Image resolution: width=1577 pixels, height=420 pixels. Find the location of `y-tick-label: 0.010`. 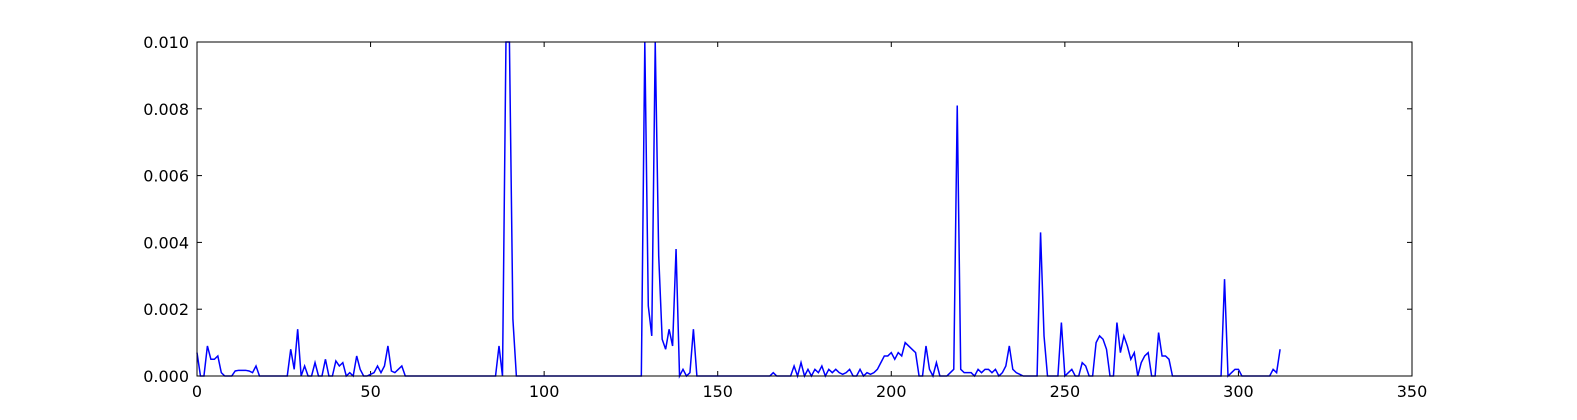

y-tick-label: 0.010 is located at coordinates (166, 42).